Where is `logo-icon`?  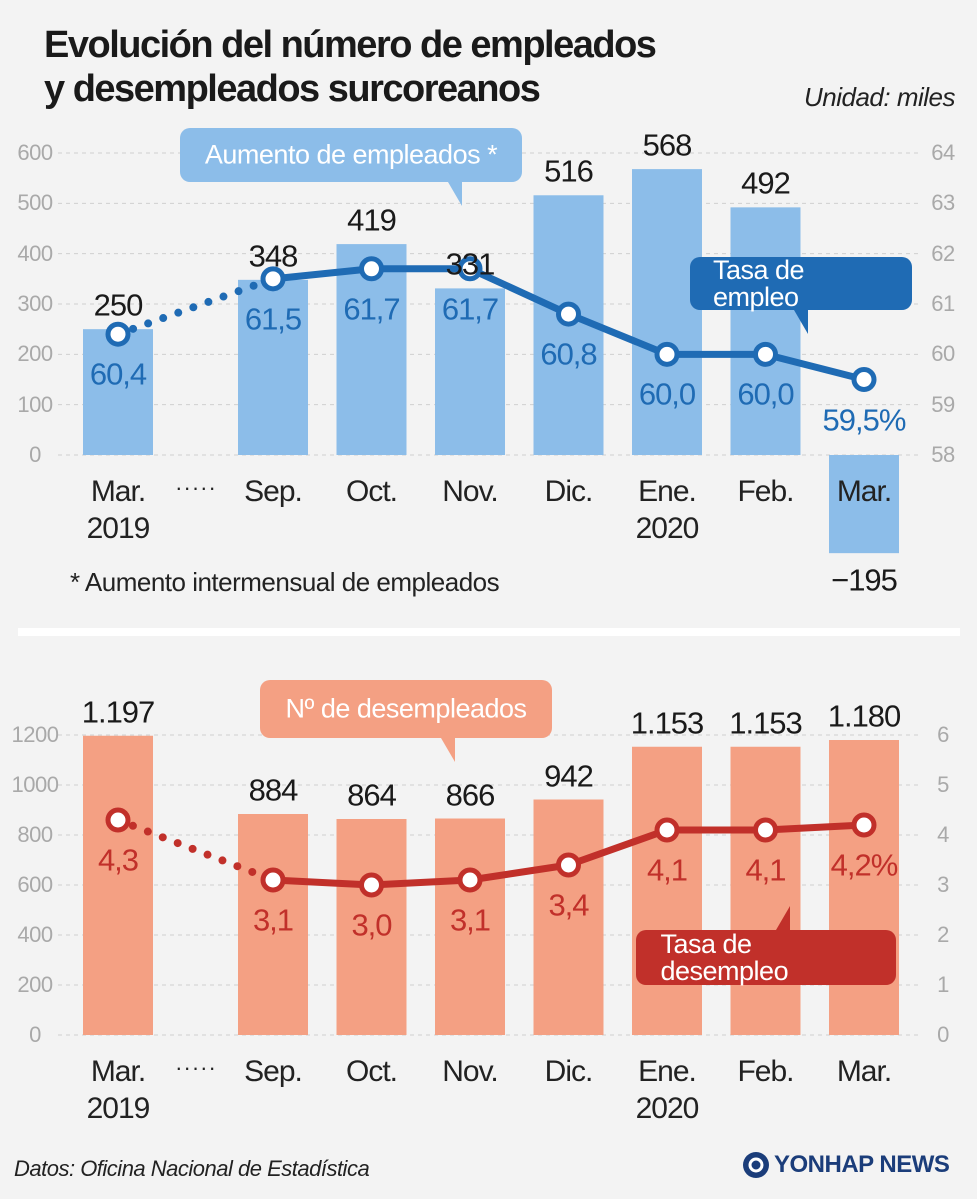
logo-icon is located at coordinates (756, 1165).